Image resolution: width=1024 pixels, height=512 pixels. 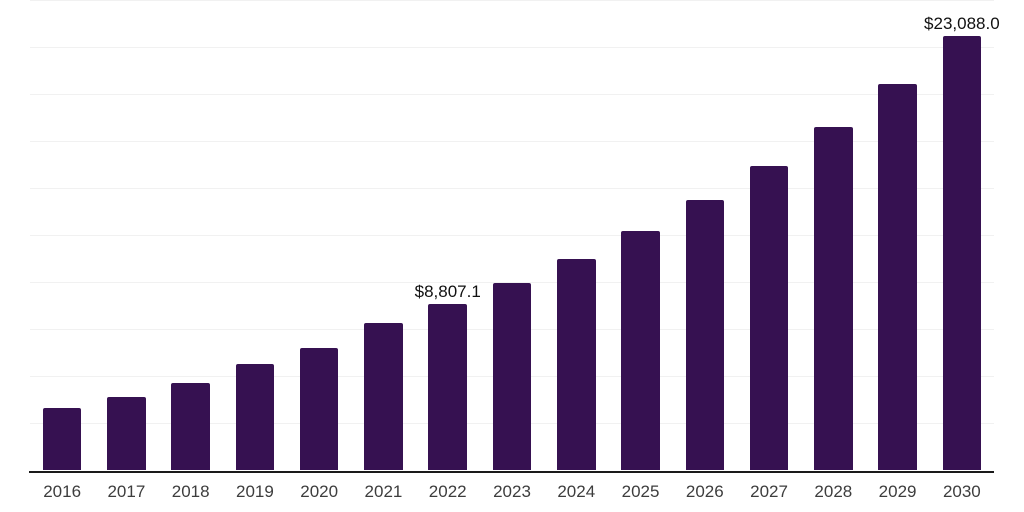 I want to click on bar-2017, so click(x=126, y=433).